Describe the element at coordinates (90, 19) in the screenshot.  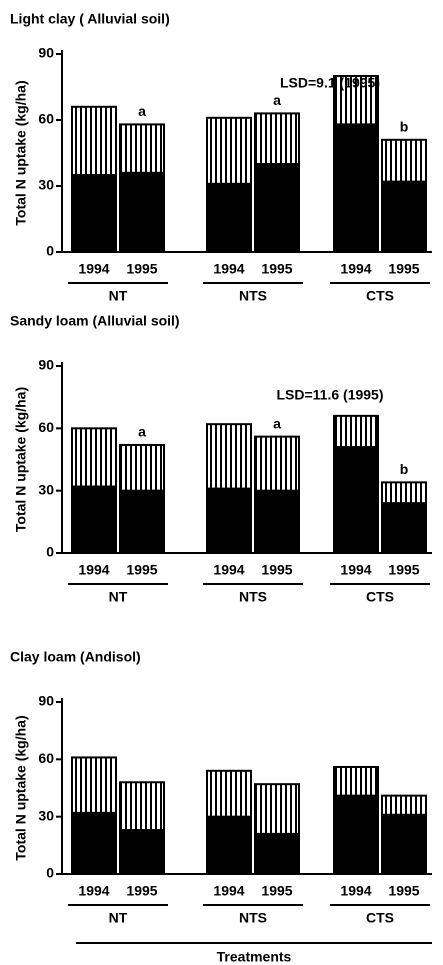
I see `panel-title: Light clay ( Alluvial soil)` at that location.